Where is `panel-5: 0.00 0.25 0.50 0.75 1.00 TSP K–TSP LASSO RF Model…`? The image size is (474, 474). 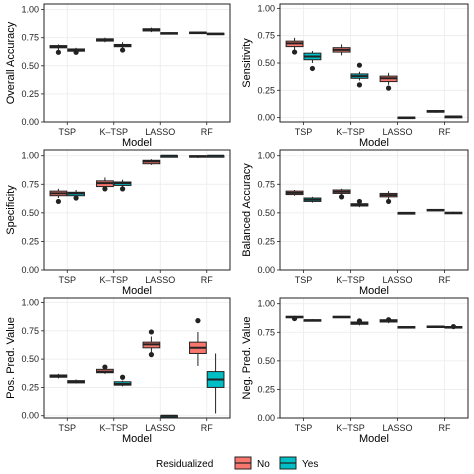 panel-5: 0.00 0.25 0.50 0.75 1.00 TSP K–TSP LASSO RF Model… is located at coordinates (118, 371).